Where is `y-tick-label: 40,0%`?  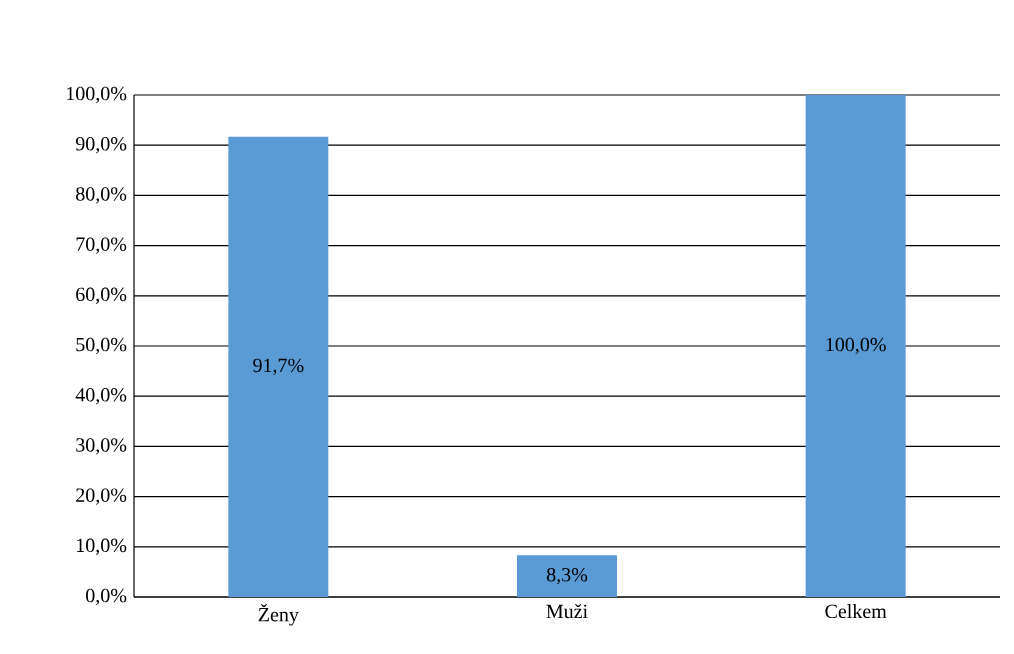
y-tick-label: 40,0% is located at coordinates (101, 396).